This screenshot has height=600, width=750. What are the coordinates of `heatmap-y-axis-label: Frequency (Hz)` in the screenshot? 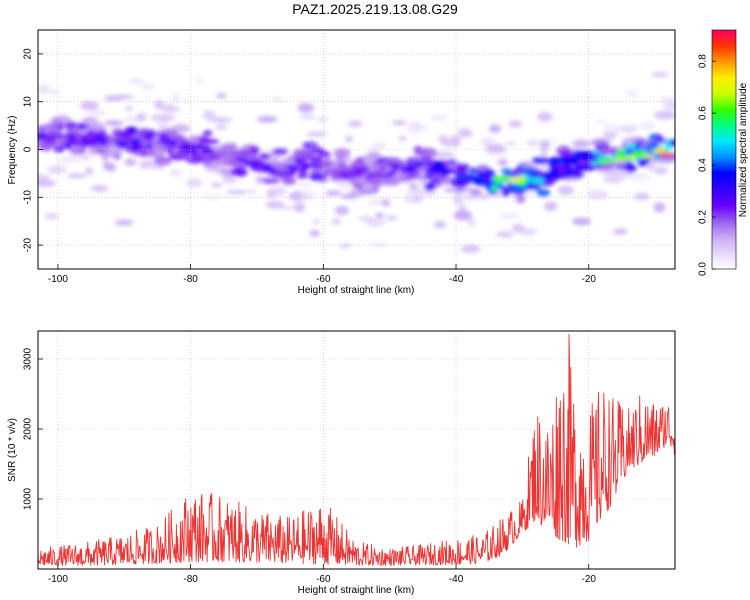 It's located at (12, 150).